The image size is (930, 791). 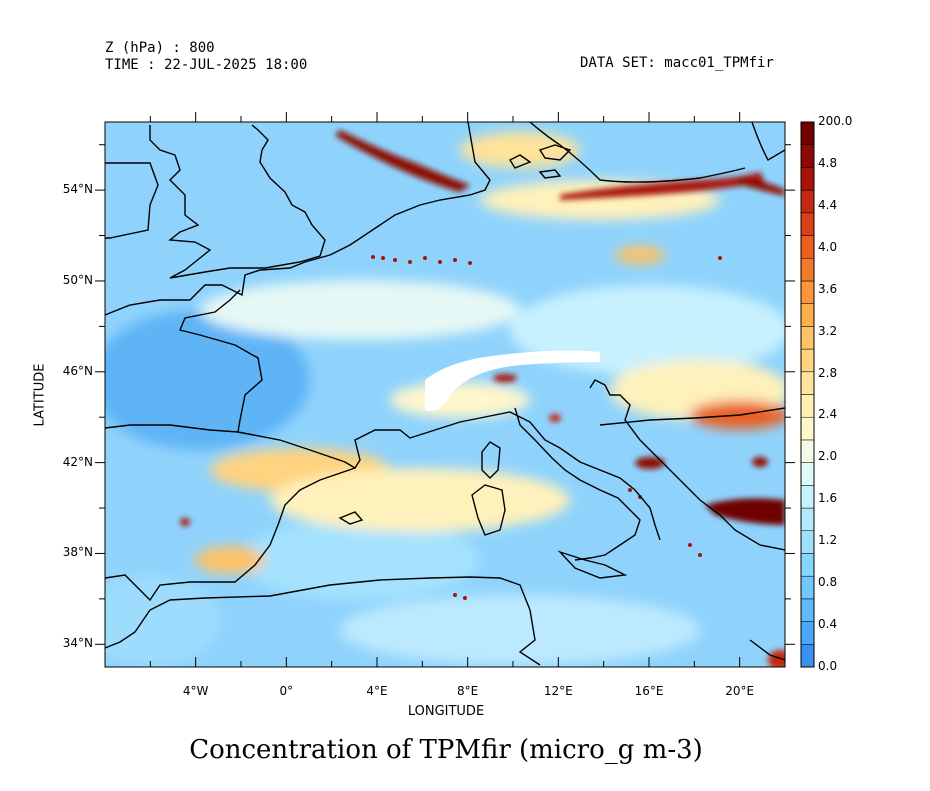 I want to click on colorbar-label: 0.4, so click(x=828, y=624).